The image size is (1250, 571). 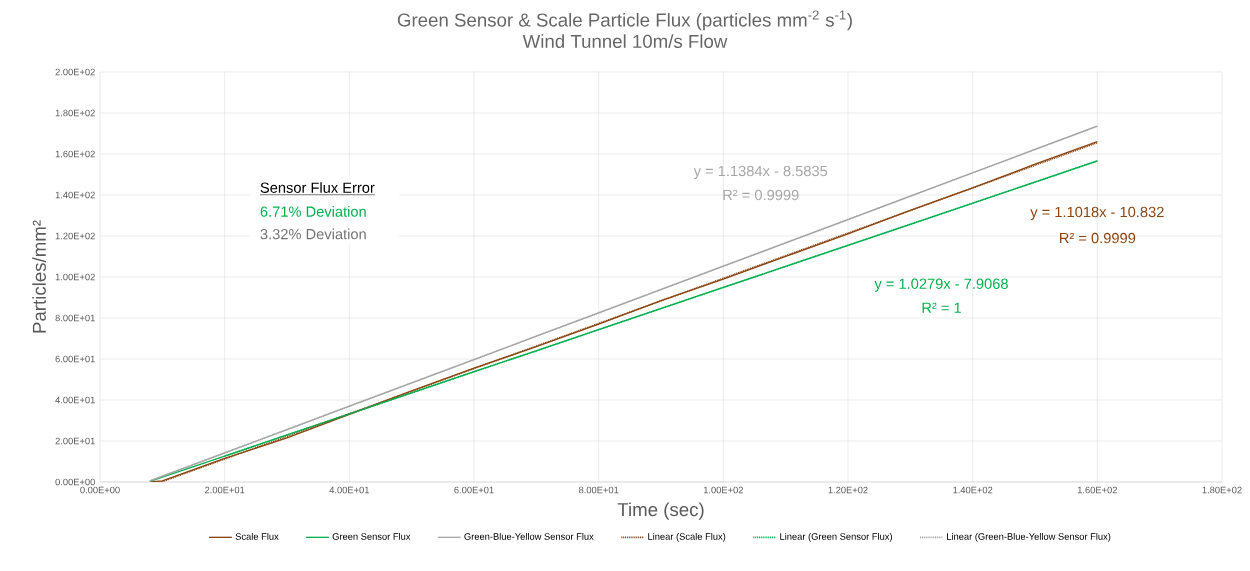 I want to click on x-tick-label: 6.00E+01, so click(x=474, y=490).